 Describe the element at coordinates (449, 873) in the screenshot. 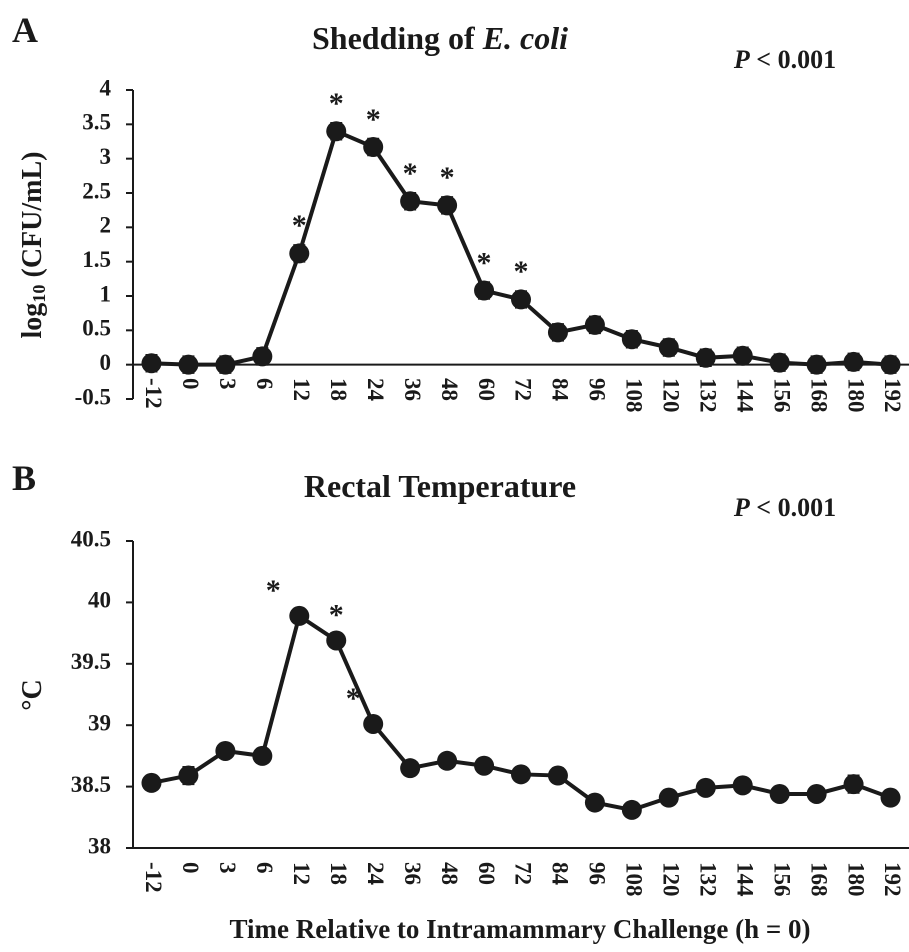

I see `x-tick-label: 48` at that location.